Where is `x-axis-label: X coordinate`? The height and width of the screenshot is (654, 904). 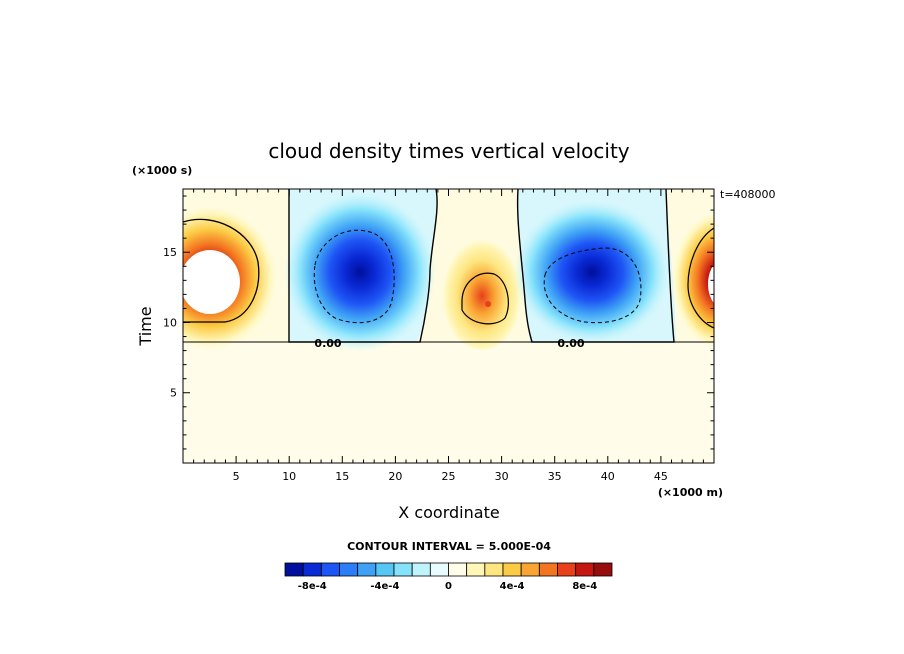
x-axis-label: X coordinate is located at coordinates (448, 512).